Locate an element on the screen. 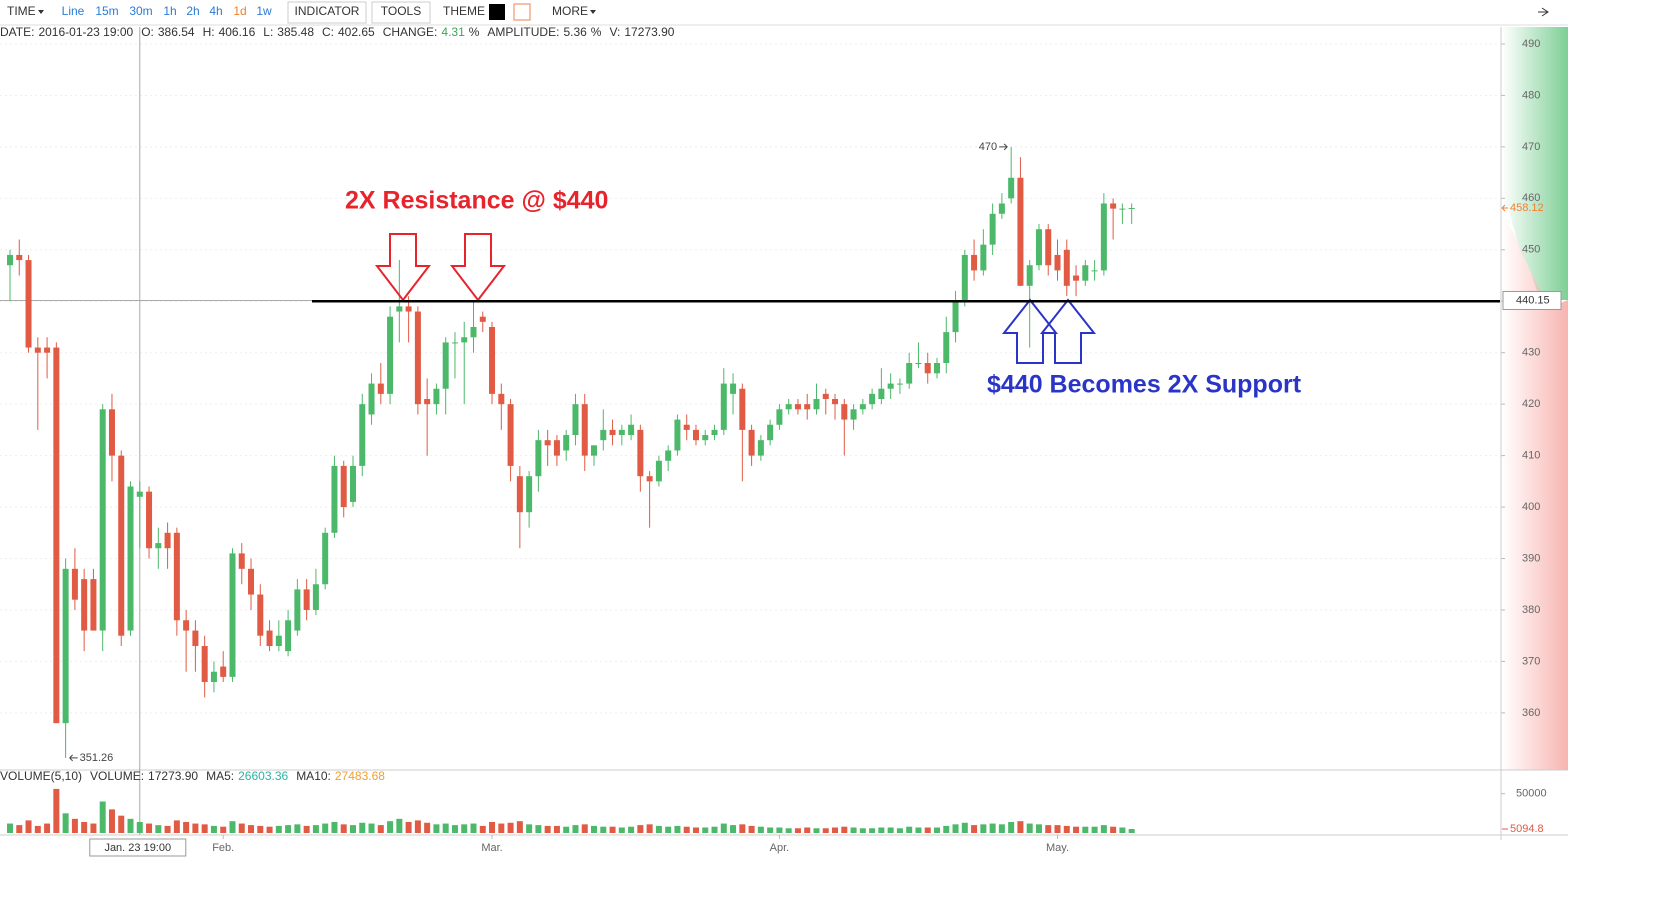 The width and height of the screenshot is (1673, 915). x-tick-label: Mar. is located at coordinates (491, 848).